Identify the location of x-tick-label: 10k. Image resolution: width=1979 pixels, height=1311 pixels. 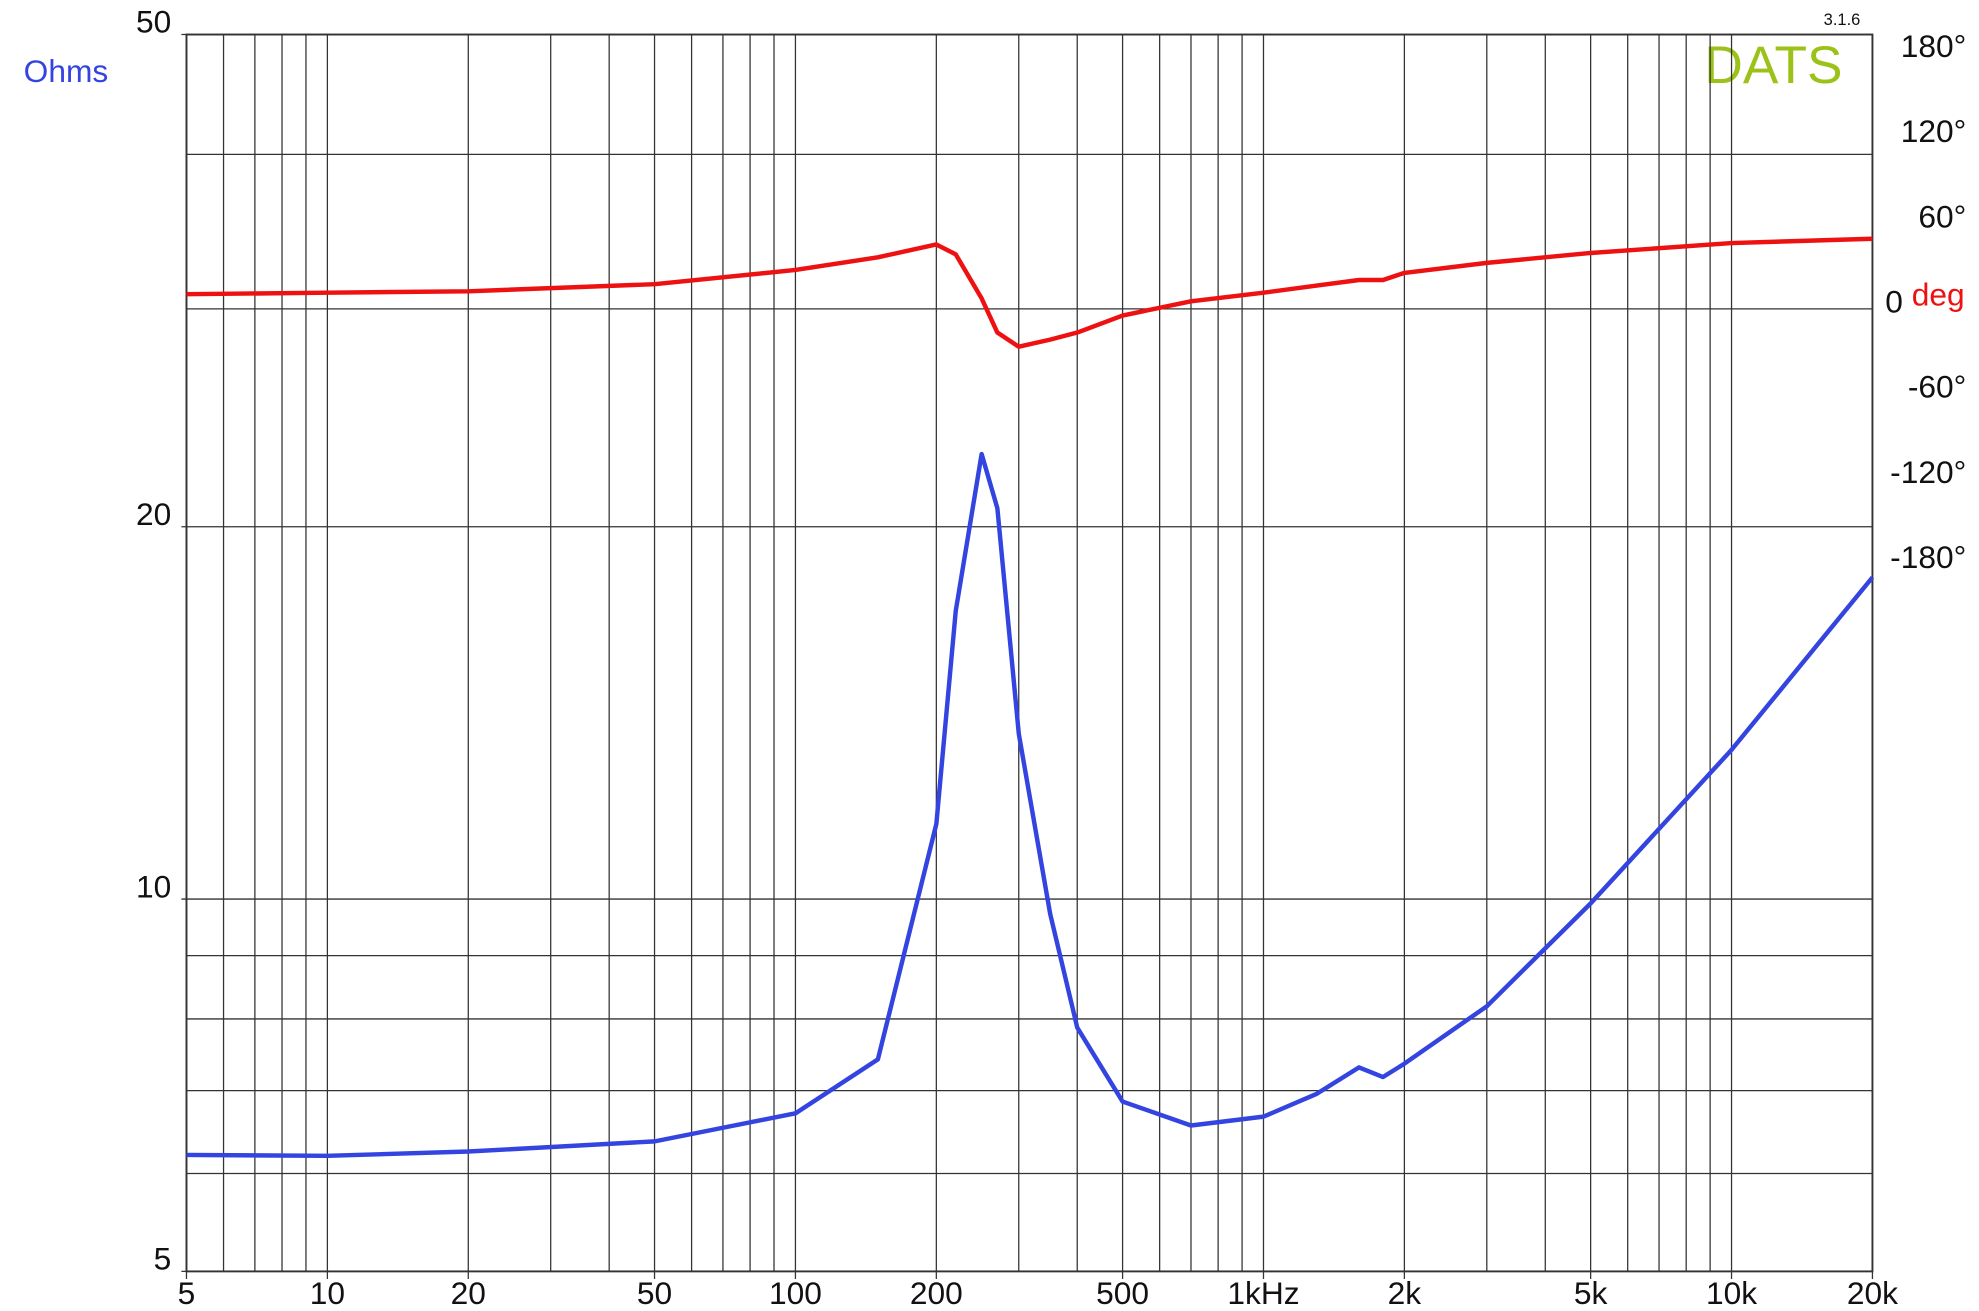
(1731, 1293).